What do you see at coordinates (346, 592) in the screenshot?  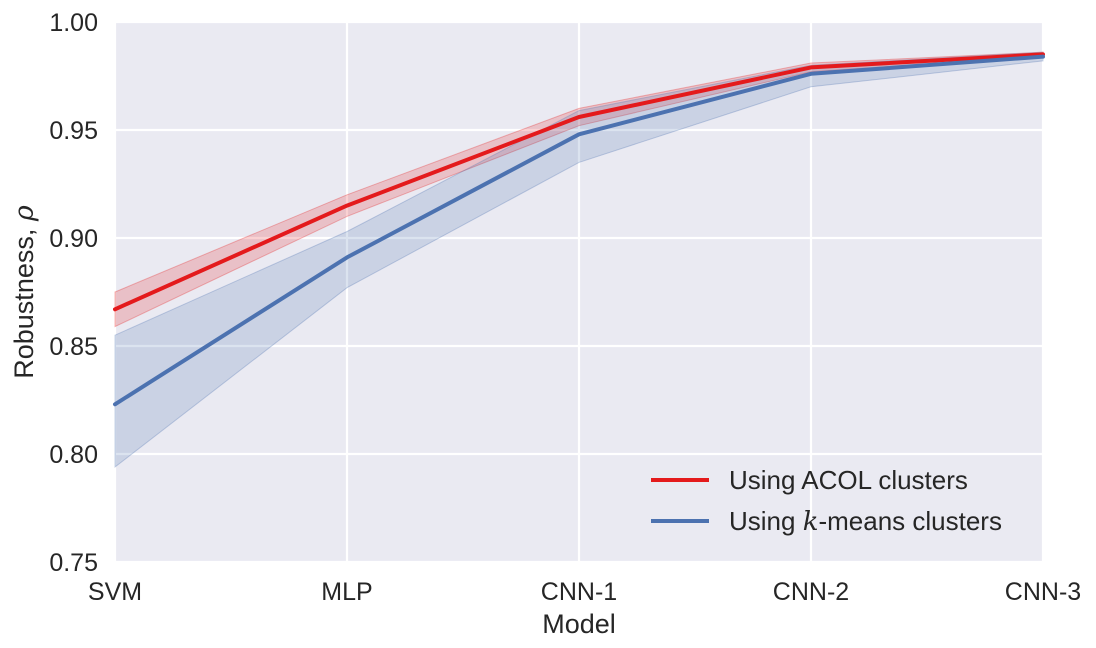 I see `x-tick-label: MLP` at bounding box center [346, 592].